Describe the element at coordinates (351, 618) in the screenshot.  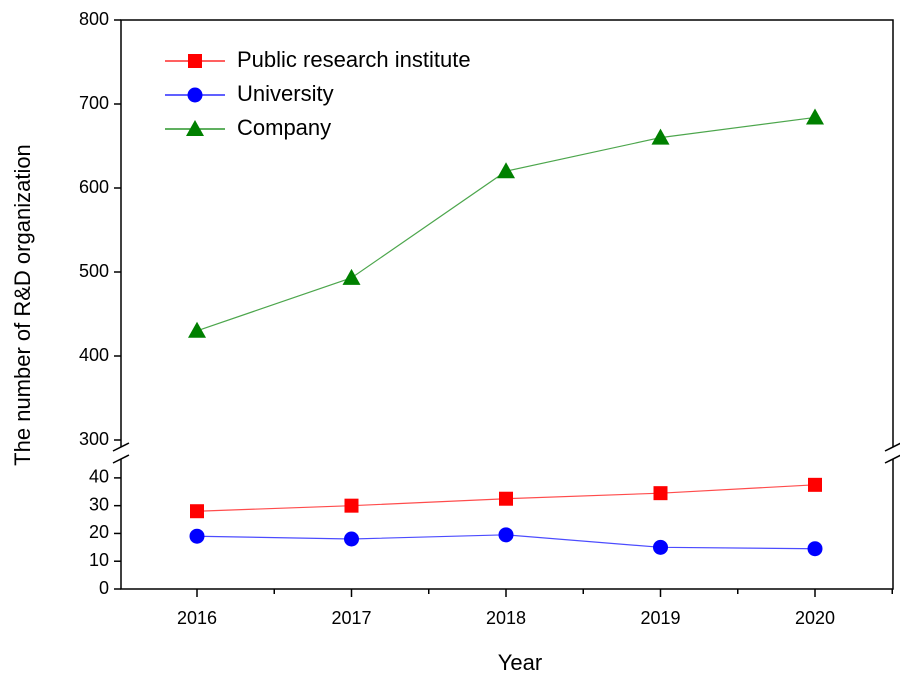
I see `x-tick-label: 2017` at that location.